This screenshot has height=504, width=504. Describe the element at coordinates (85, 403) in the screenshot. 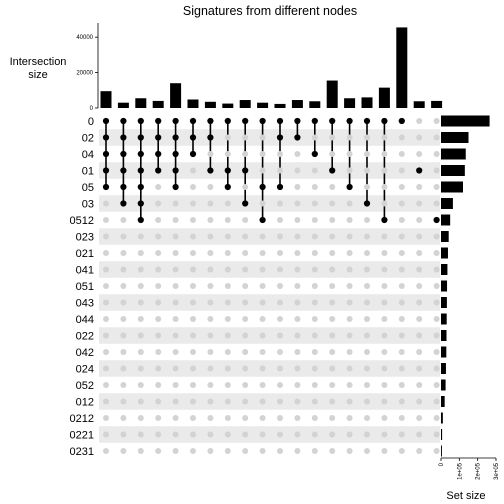

I see `set-label-012: 012` at that location.